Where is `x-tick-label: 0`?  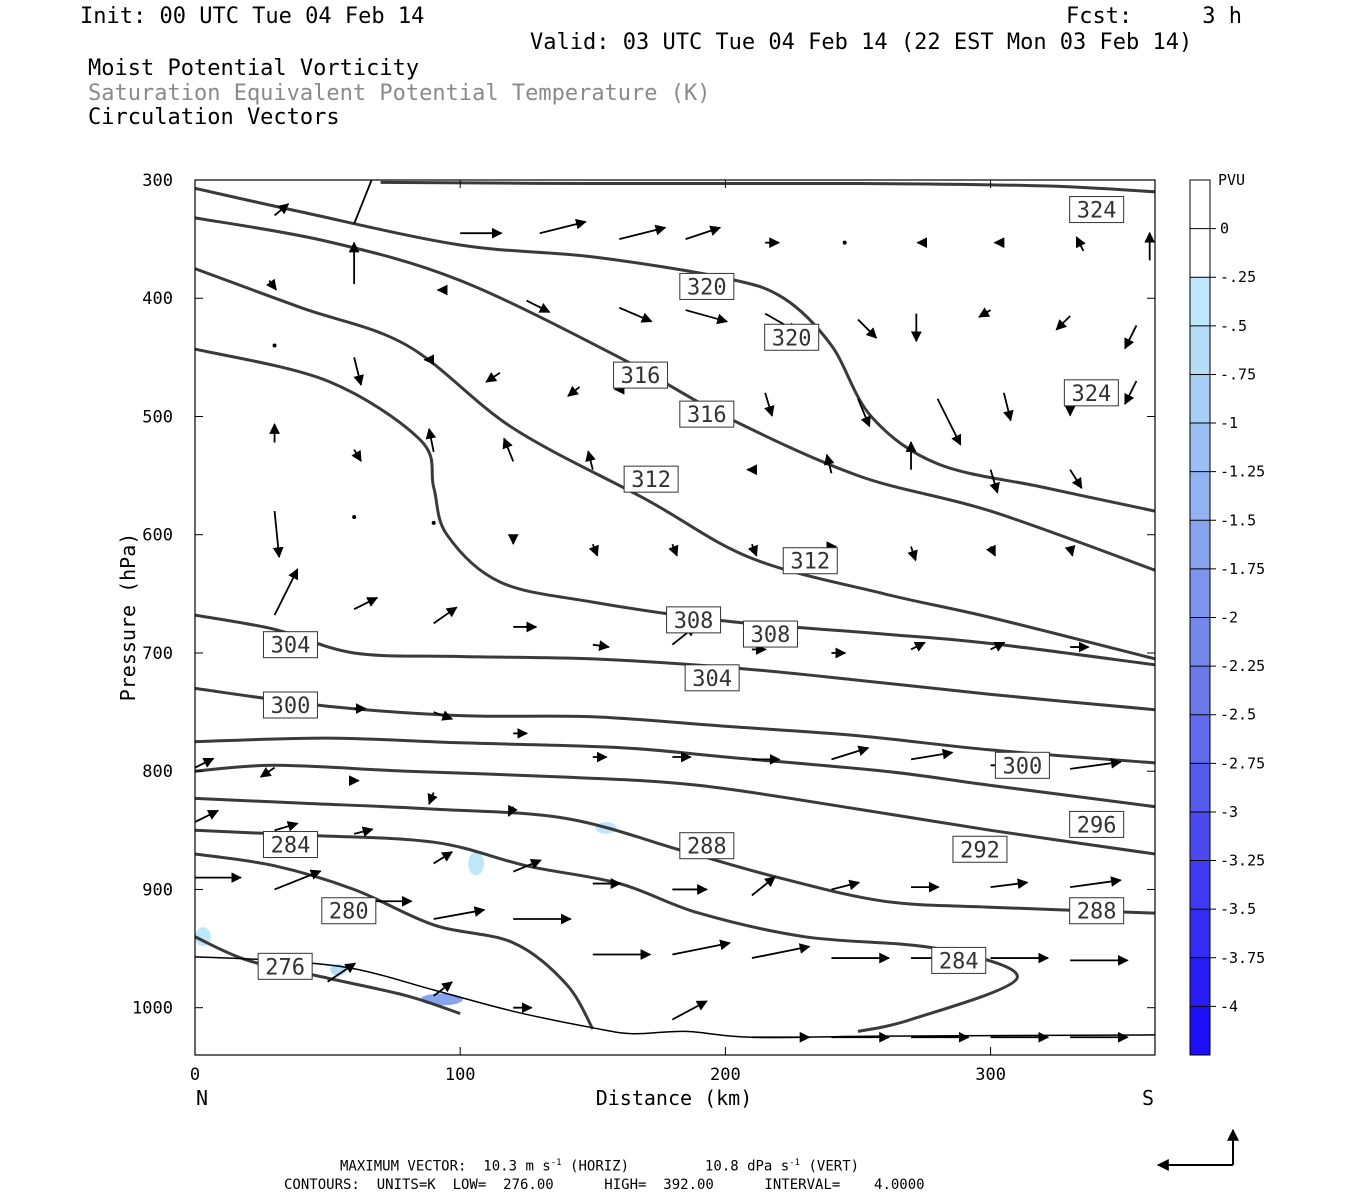
x-tick-label: 0 is located at coordinates (195, 1075).